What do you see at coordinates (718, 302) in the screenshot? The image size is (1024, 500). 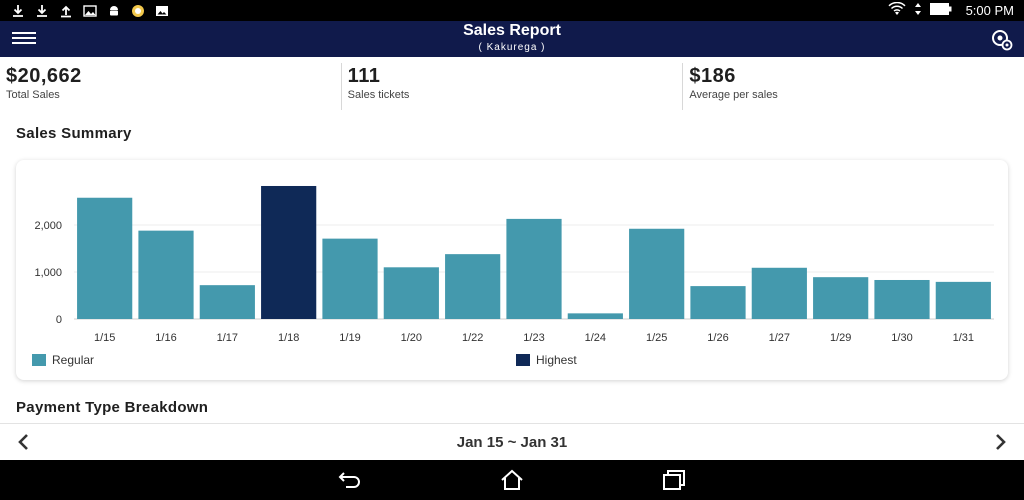 I see `bar-1/26` at bounding box center [718, 302].